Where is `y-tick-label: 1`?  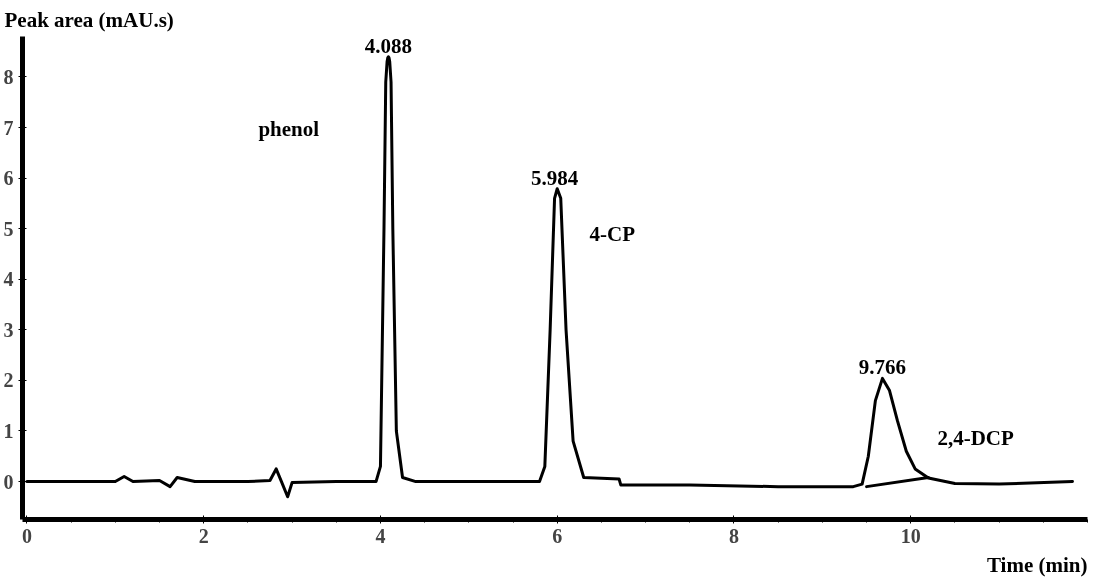
y-tick-label: 1 is located at coordinates (8, 430).